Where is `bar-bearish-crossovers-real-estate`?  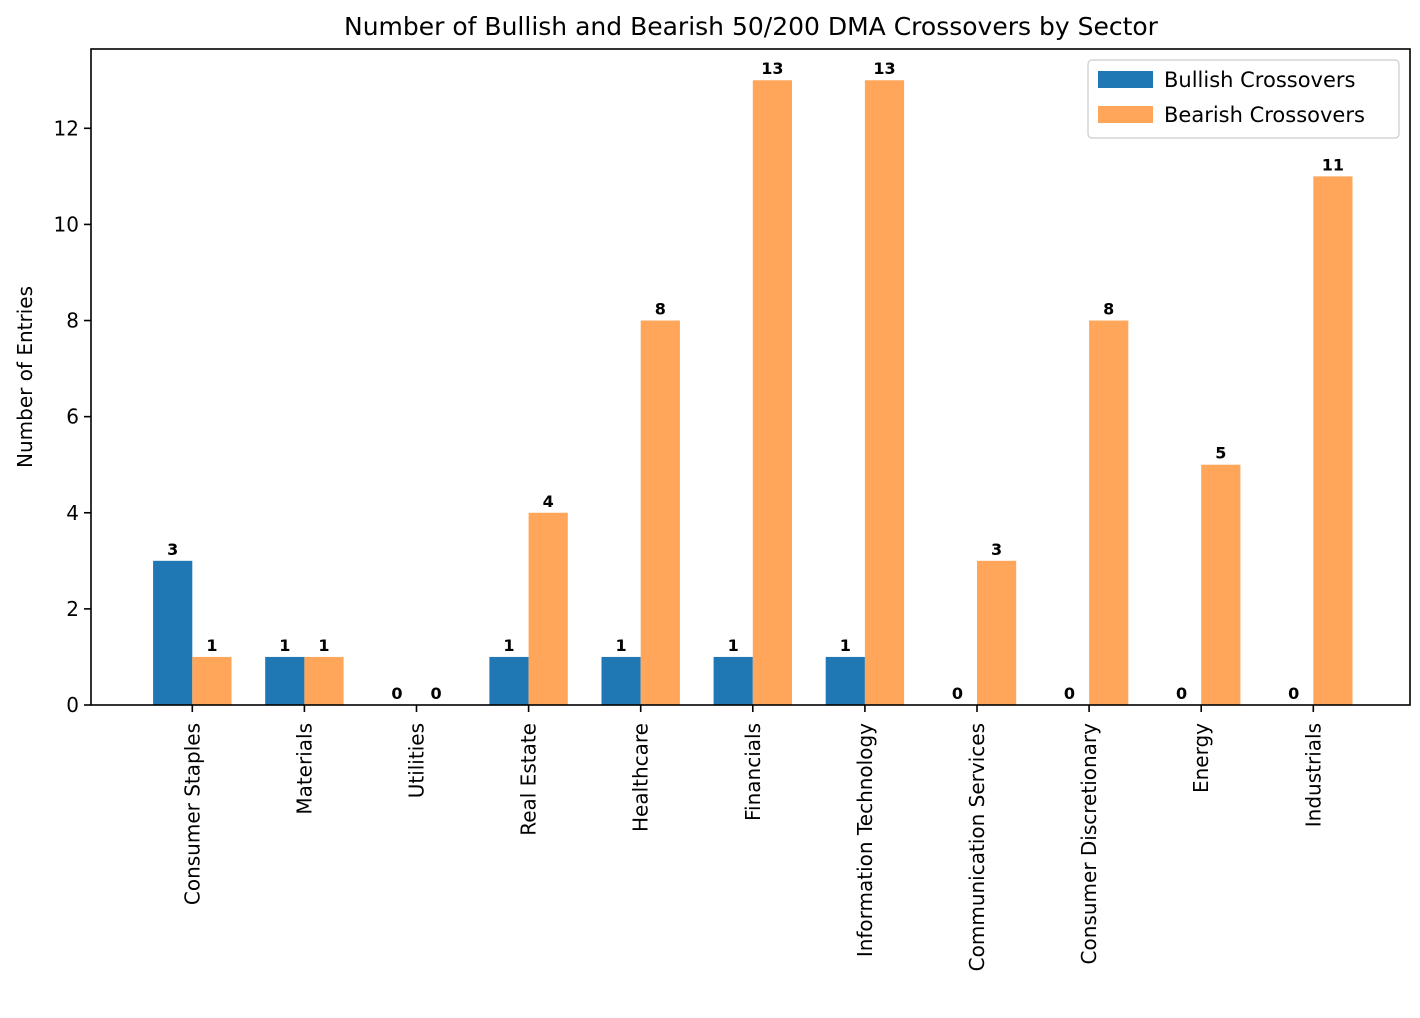
bar-bearish-crossovers-real-estate is located at coordinates (548, 608).